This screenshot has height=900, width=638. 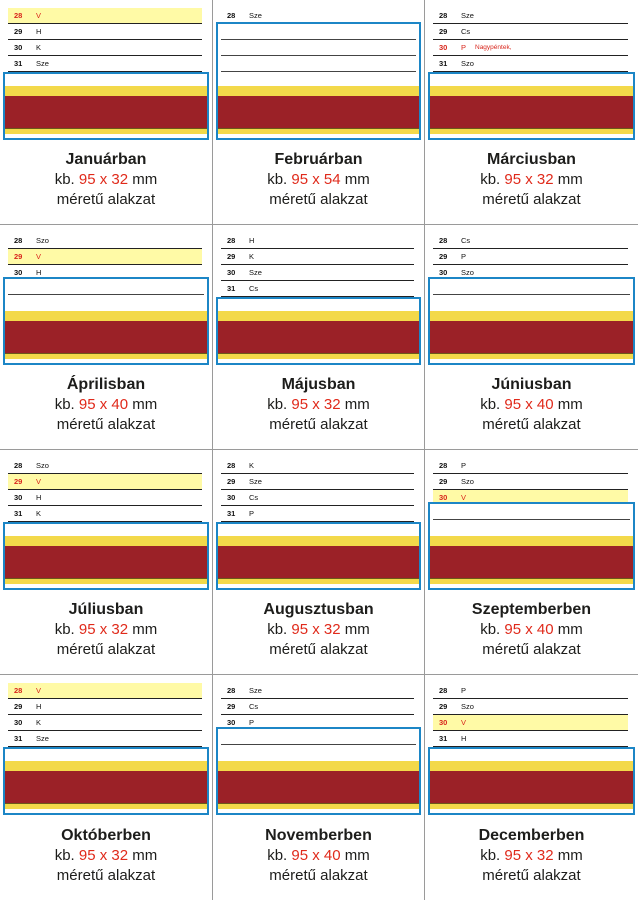 What do you see at coordinates (317, 273) in the screenshot?
I see `calendar-row: 30 Sze` at bounding box center [317, 273].